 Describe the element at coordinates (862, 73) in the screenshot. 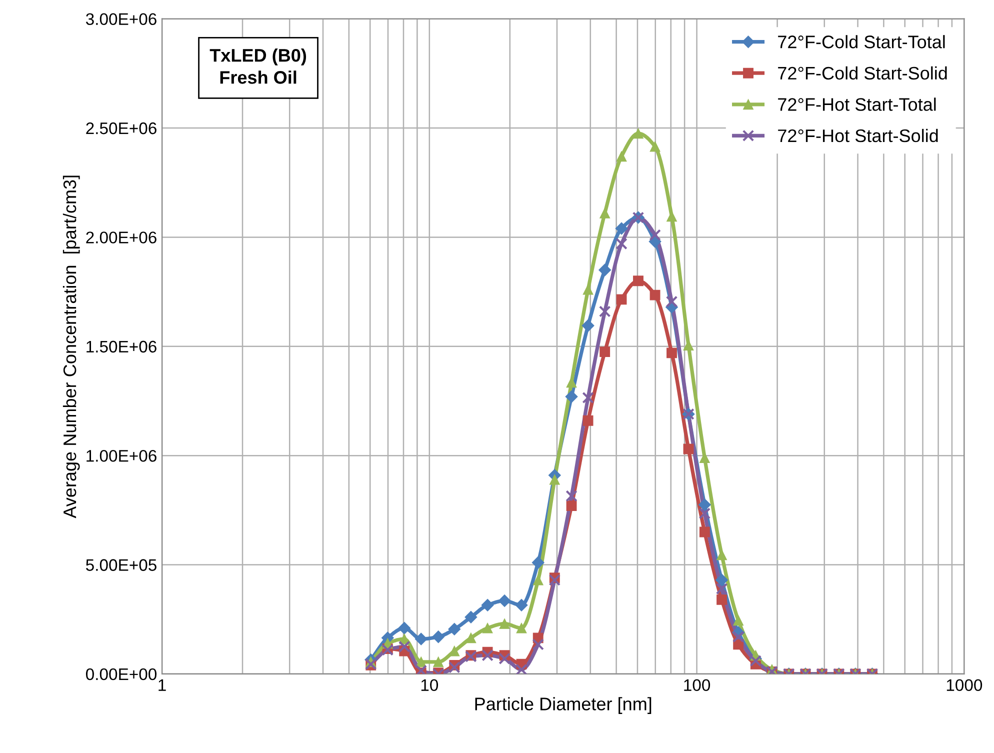

I see `legend-label: 72°F-Cold Start-Solid` at that location.